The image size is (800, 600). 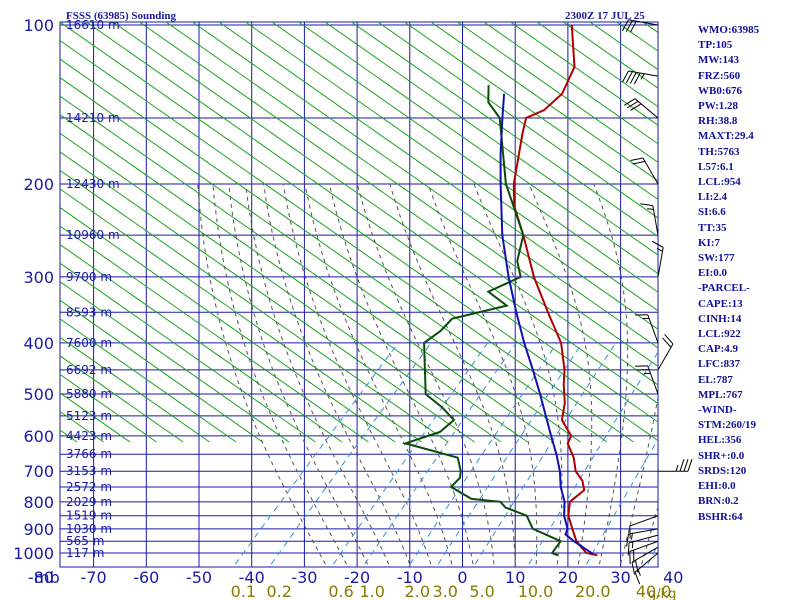 I want to click on mixing-ratio-label: 0.6, so click(x=340, y=591).